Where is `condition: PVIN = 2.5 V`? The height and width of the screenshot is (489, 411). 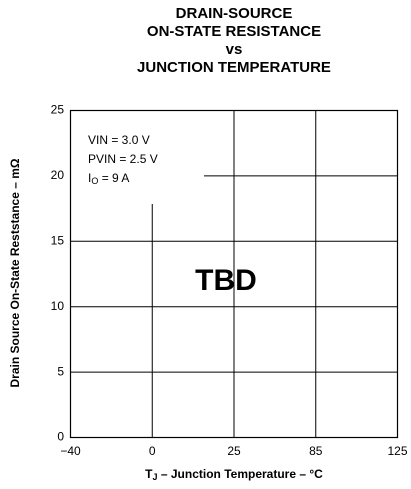 condition: PVIN = 2.5 V is located at coordinates (123, 159).